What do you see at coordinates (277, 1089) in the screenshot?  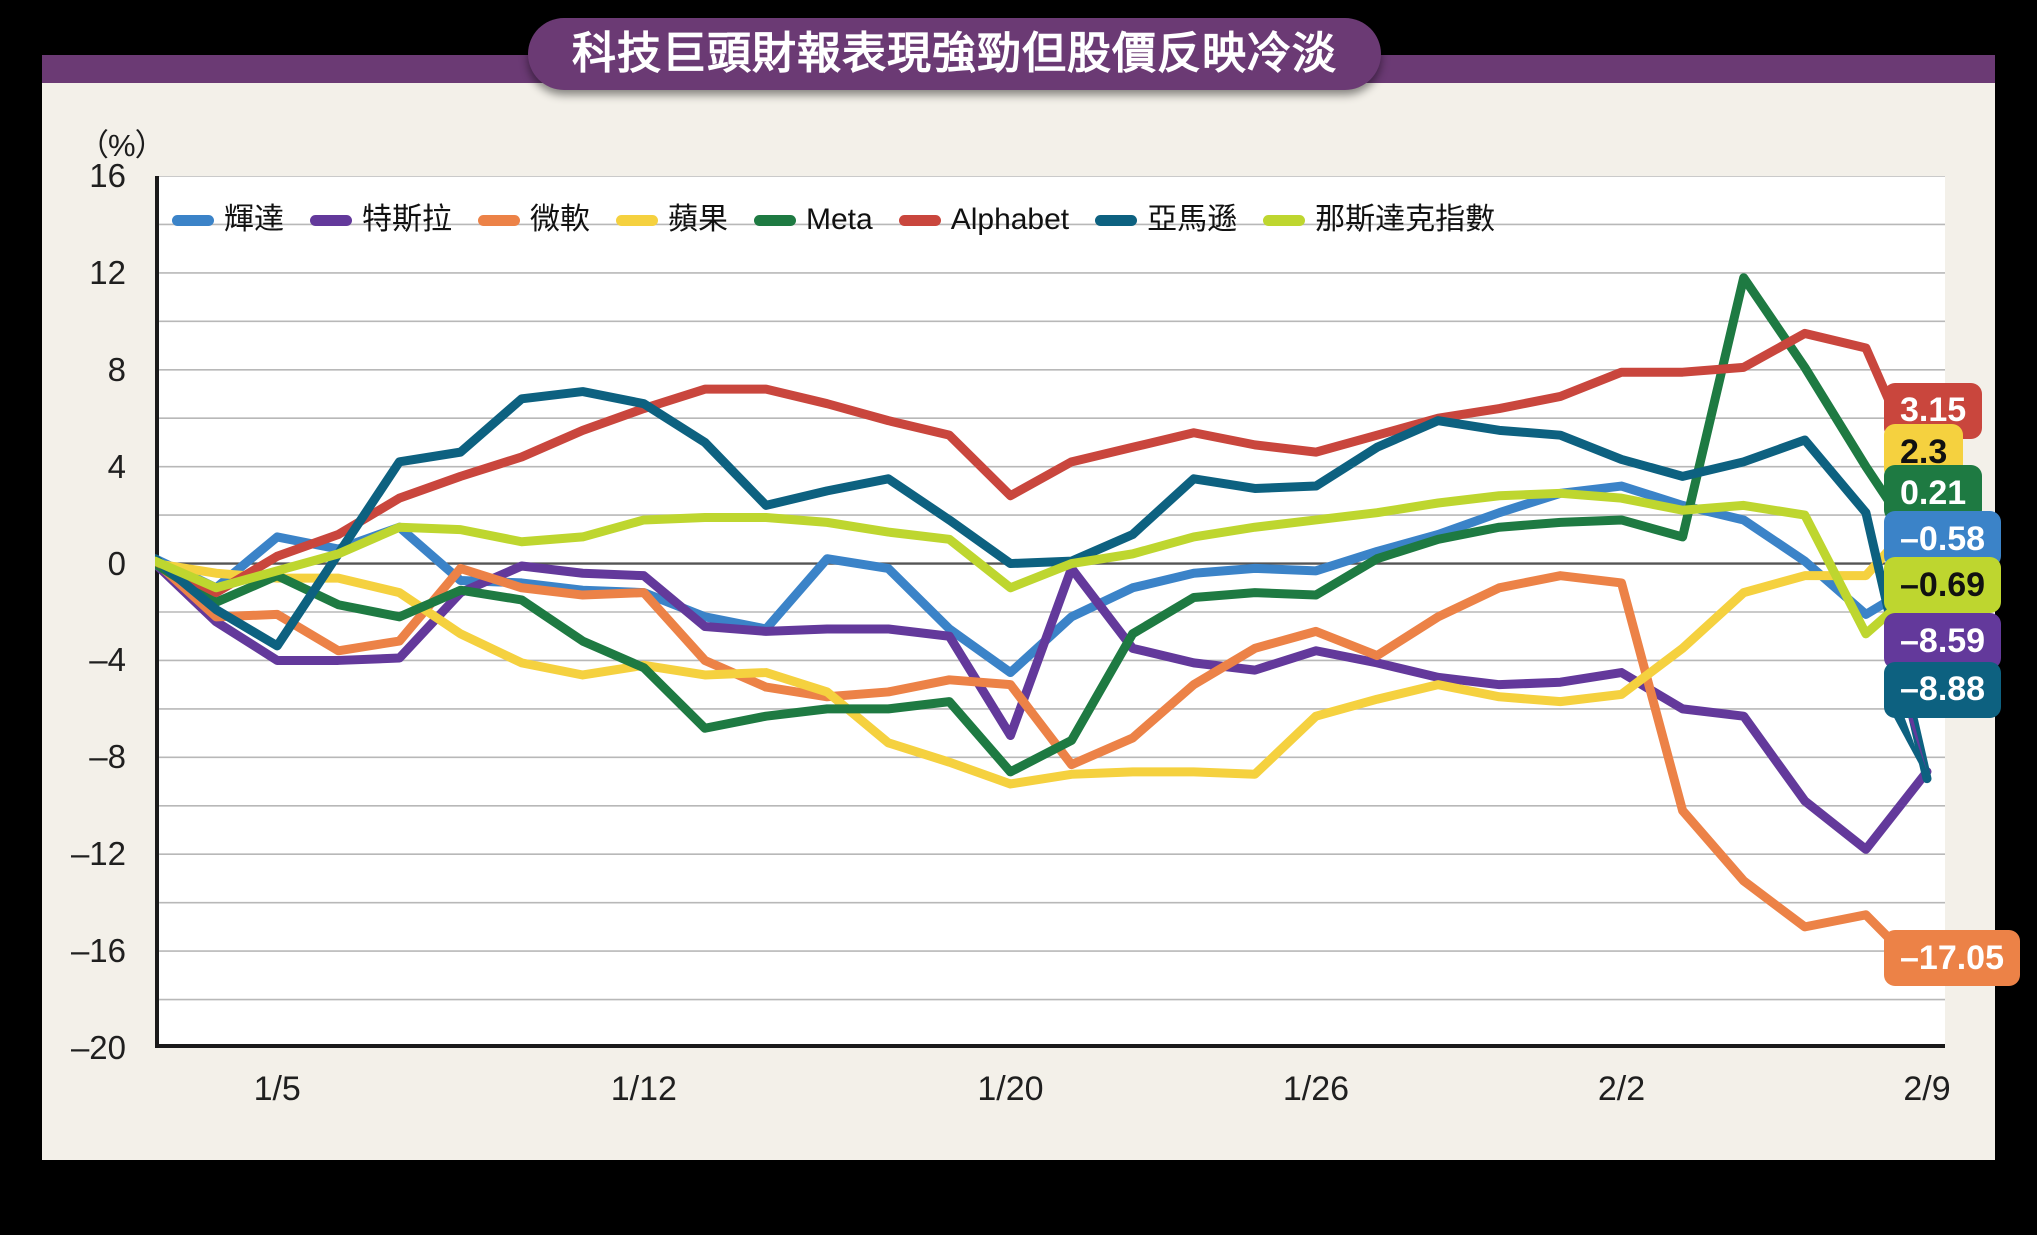 I see `x-tick-label: 1/5` at bounding box center [277, 1089].